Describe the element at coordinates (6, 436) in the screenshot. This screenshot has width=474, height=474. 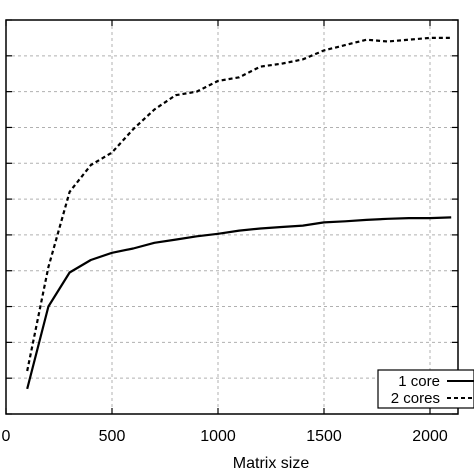
I see `x-tick-label: 0` at that location.